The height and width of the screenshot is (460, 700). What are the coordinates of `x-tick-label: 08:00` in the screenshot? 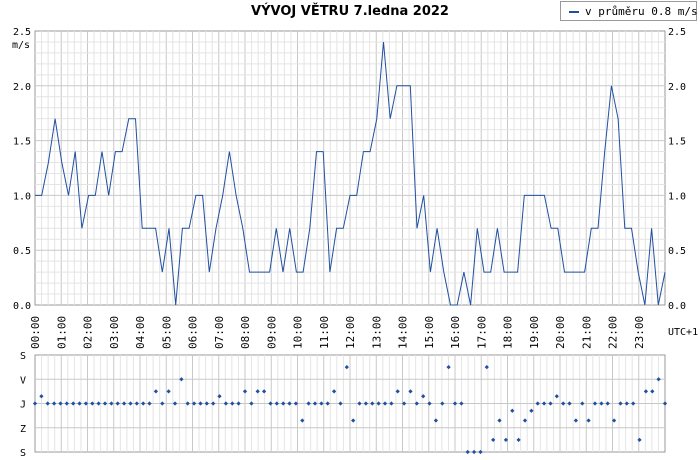 It's located at (245, 332).